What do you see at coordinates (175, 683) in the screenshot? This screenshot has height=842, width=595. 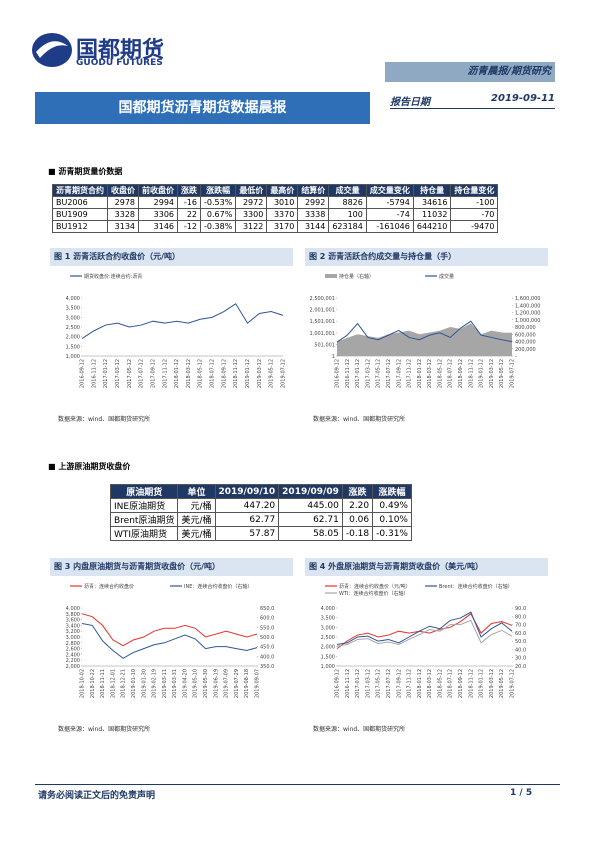 I see `x-tick-label: 2019-03-31` at bounding box center [175, 683].